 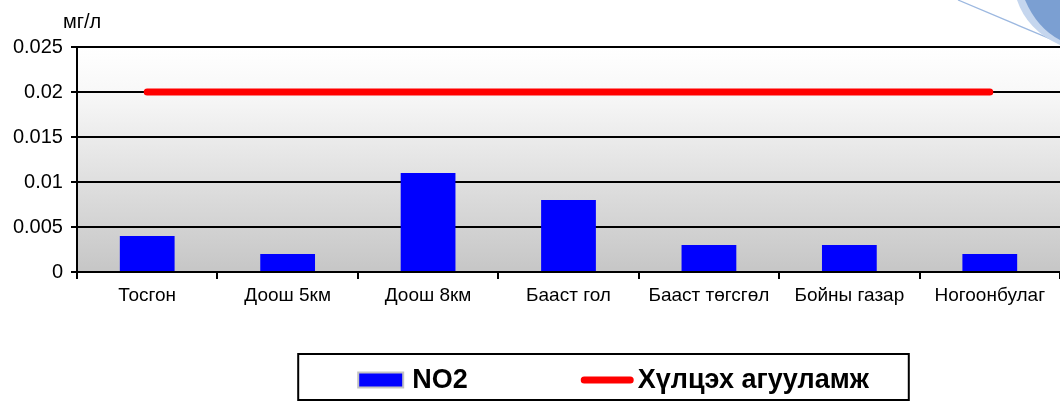 What do you see at coordinates (147, 294) in the screenshot?
I see `x-tick-label: Тосгон` at bounding box center [147, 294].